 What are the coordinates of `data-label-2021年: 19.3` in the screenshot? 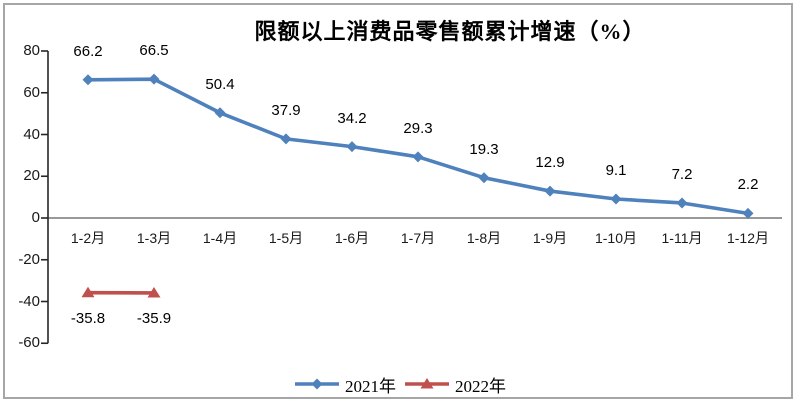 It's located at (484, 149).